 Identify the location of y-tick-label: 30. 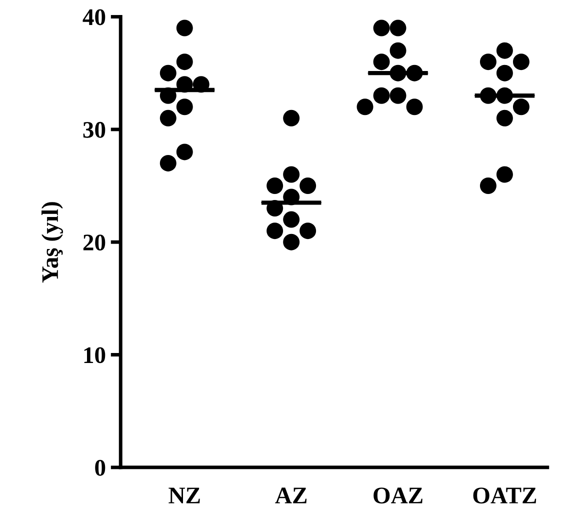
(94, 130).